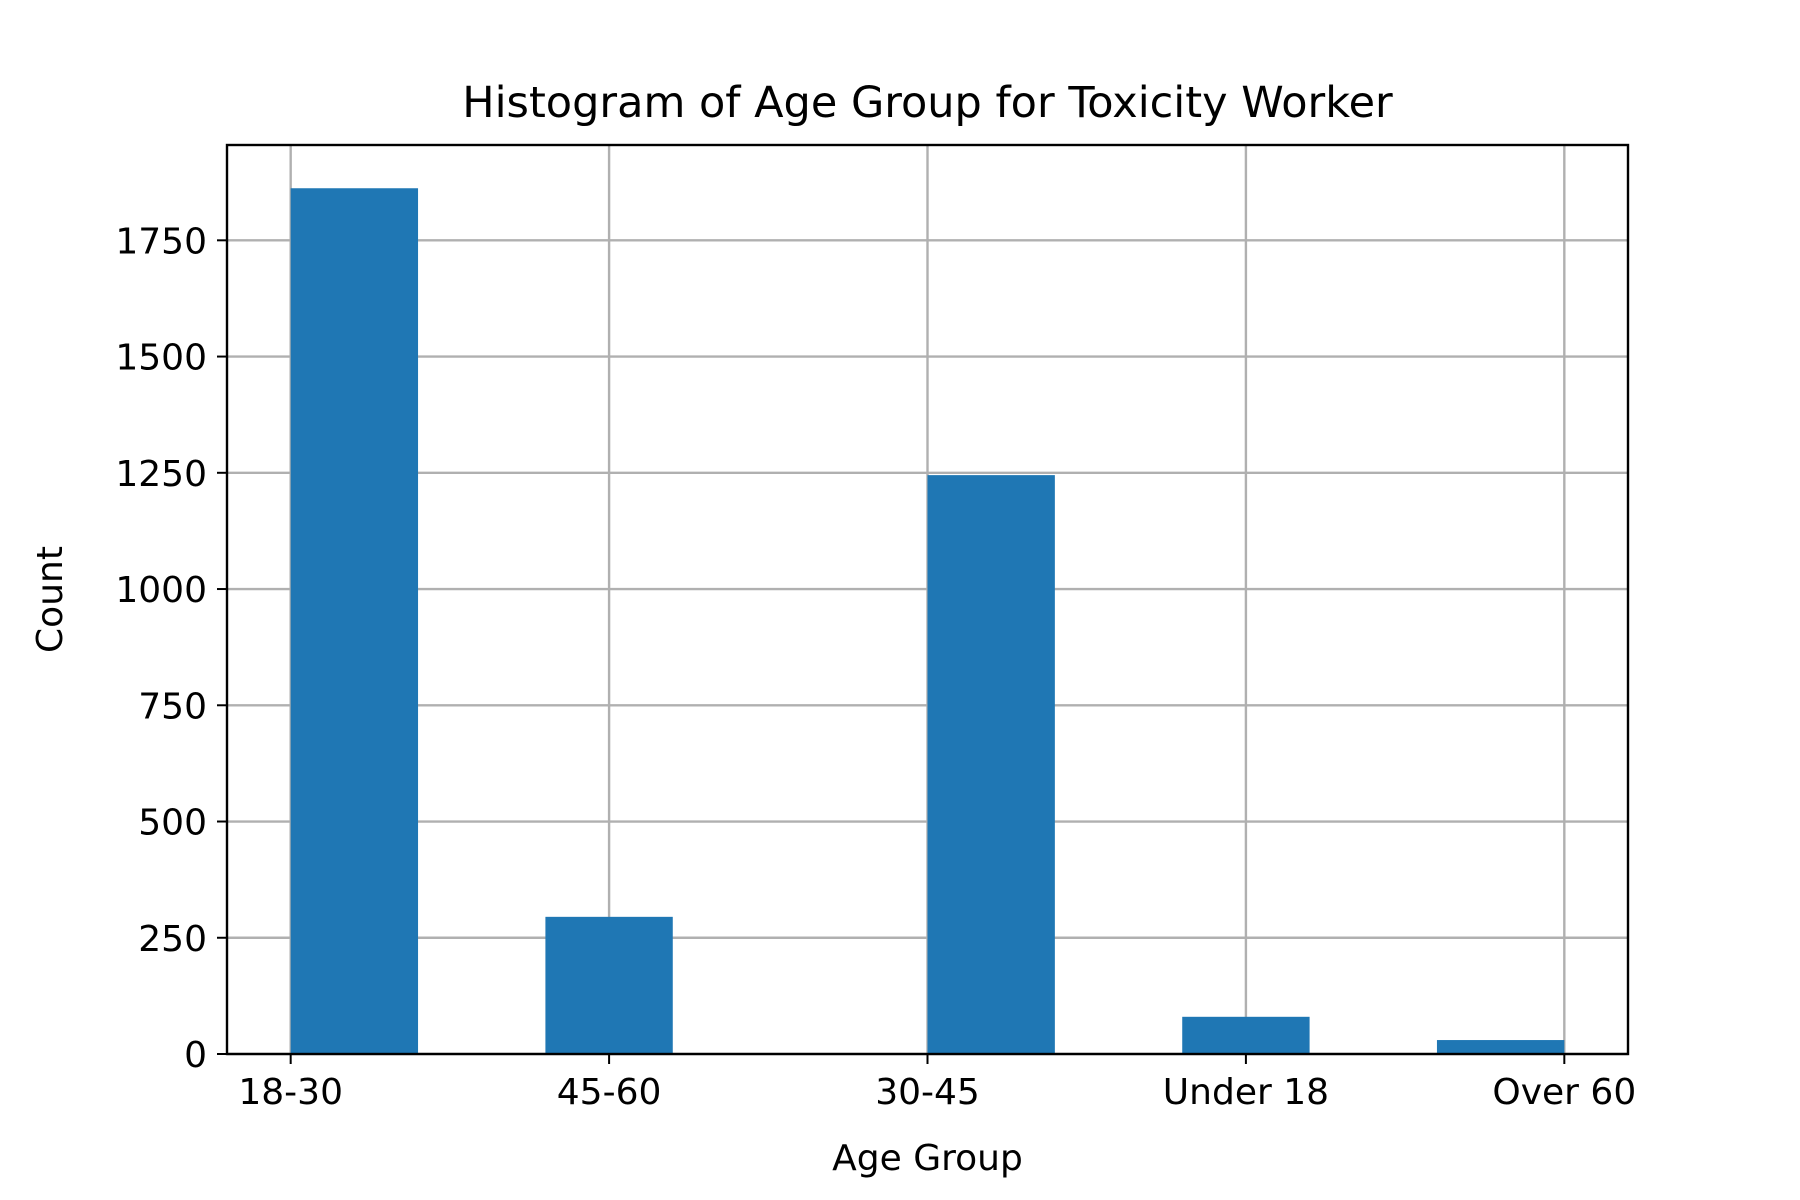 This screenshot has width=1800, height=1200. I want to click on y-axis-label: Count, so click(50, 599).